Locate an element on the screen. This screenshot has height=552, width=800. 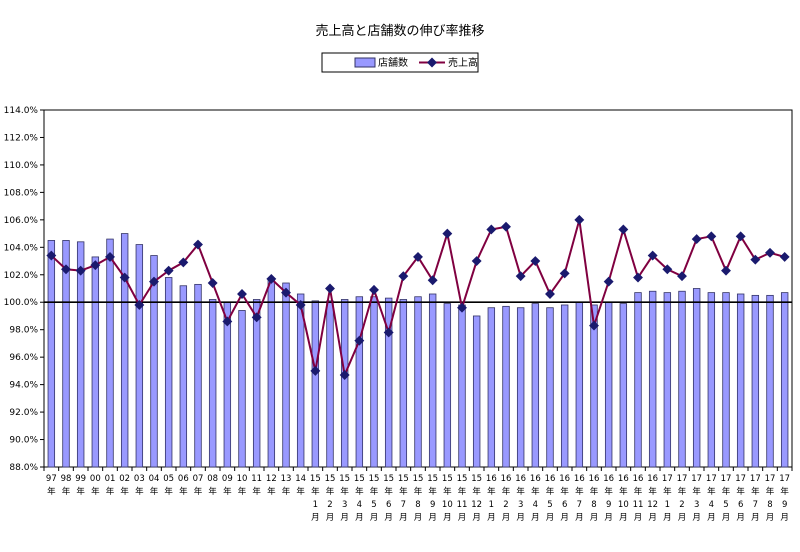
x-tick-label: 12 is located at coordinates (271, 479).